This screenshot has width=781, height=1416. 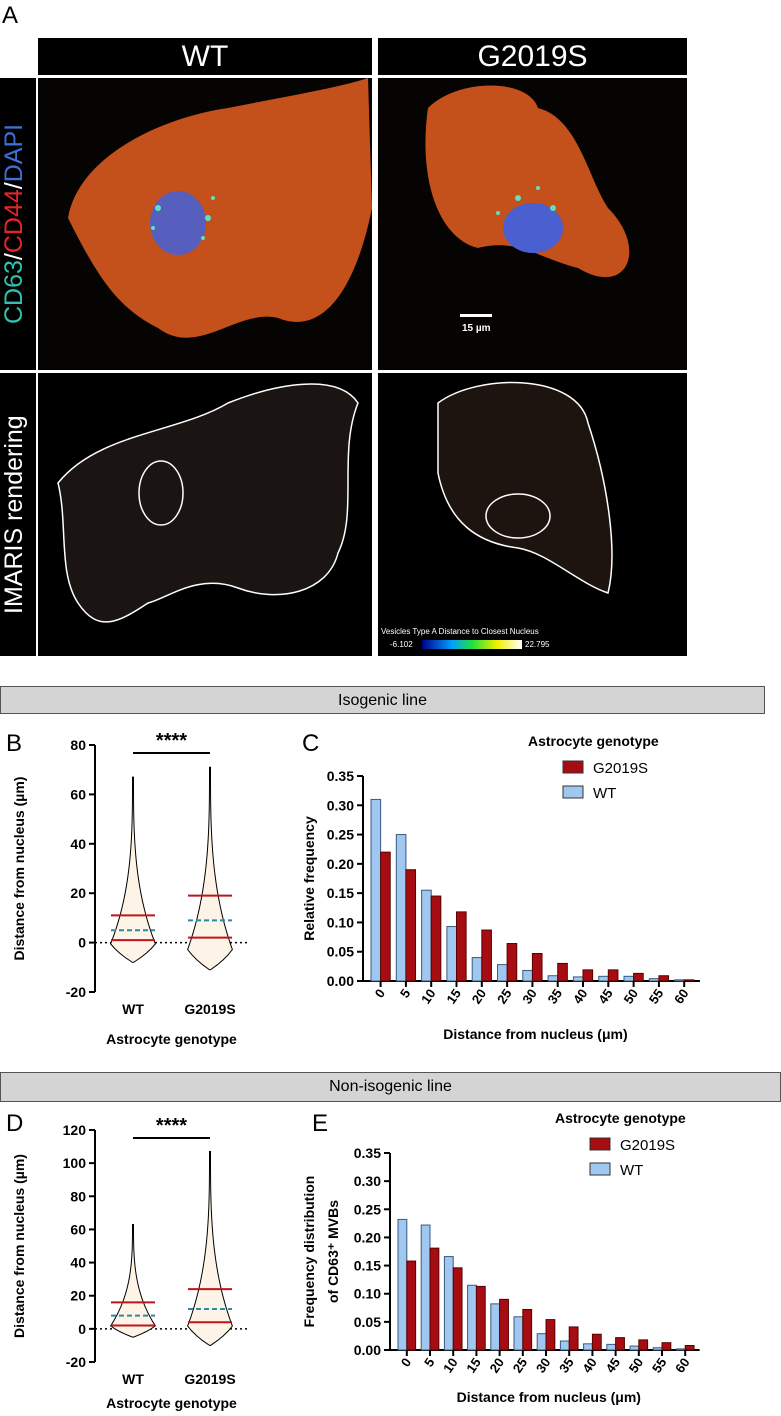 I want to click on x-tick-label: 50, so click(x=636, y=1365).